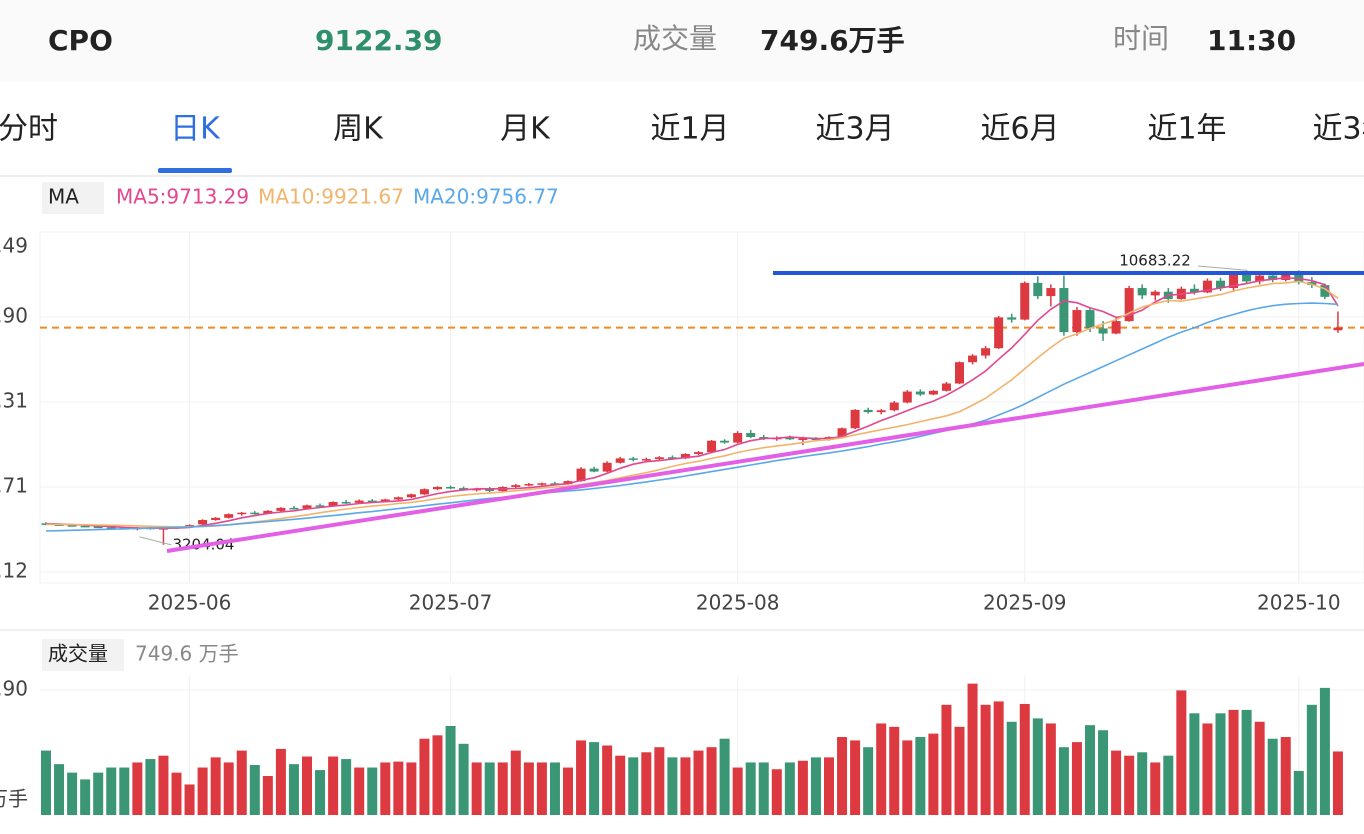 The width and height of the screenshot is (1364, 834). Describe the element at coordinates (1186, 129) in the screenshot. I see `tab: 近1年` at that location.